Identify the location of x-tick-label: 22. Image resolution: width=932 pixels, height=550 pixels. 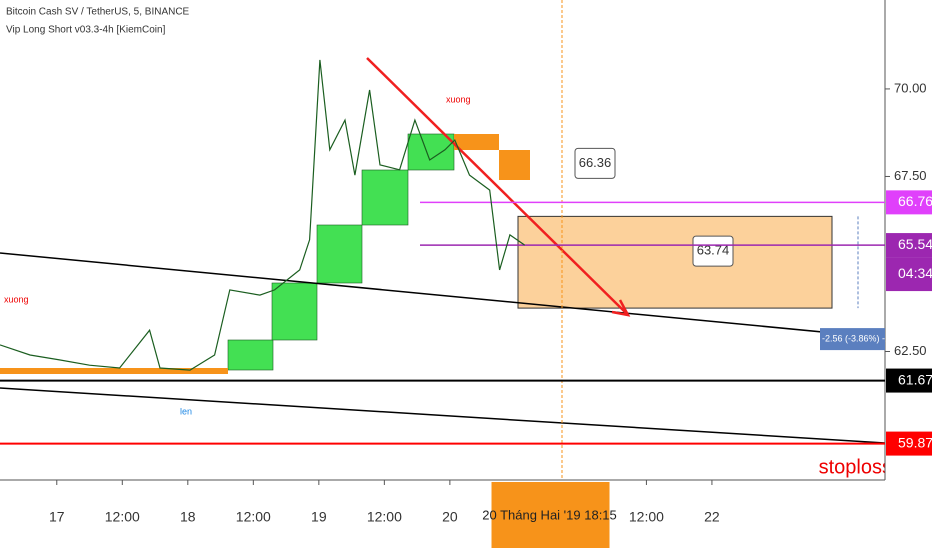
(712, 517).